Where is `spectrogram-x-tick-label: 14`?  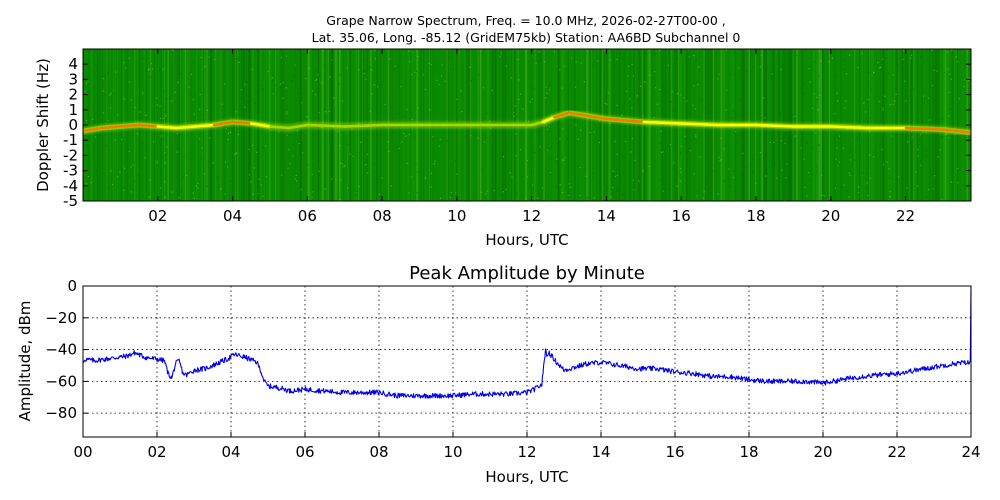 spectrogram-x-tick-label: 14 is located at coordinates (606, 216).